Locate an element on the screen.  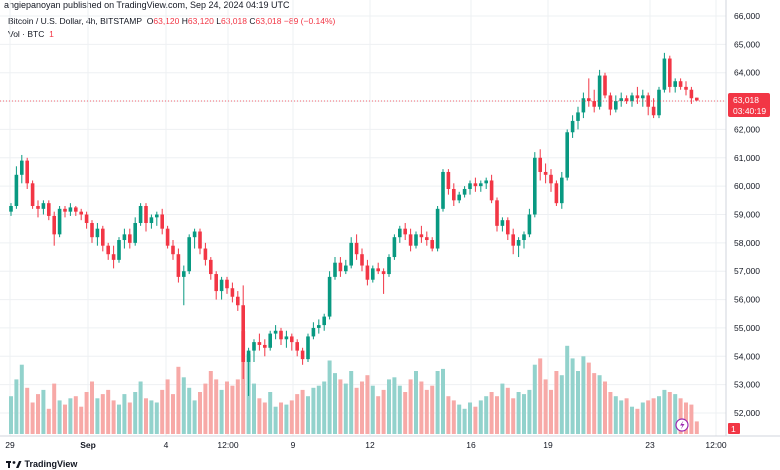
price-tick-label: 62,000 is located at coordinates (747, 129).